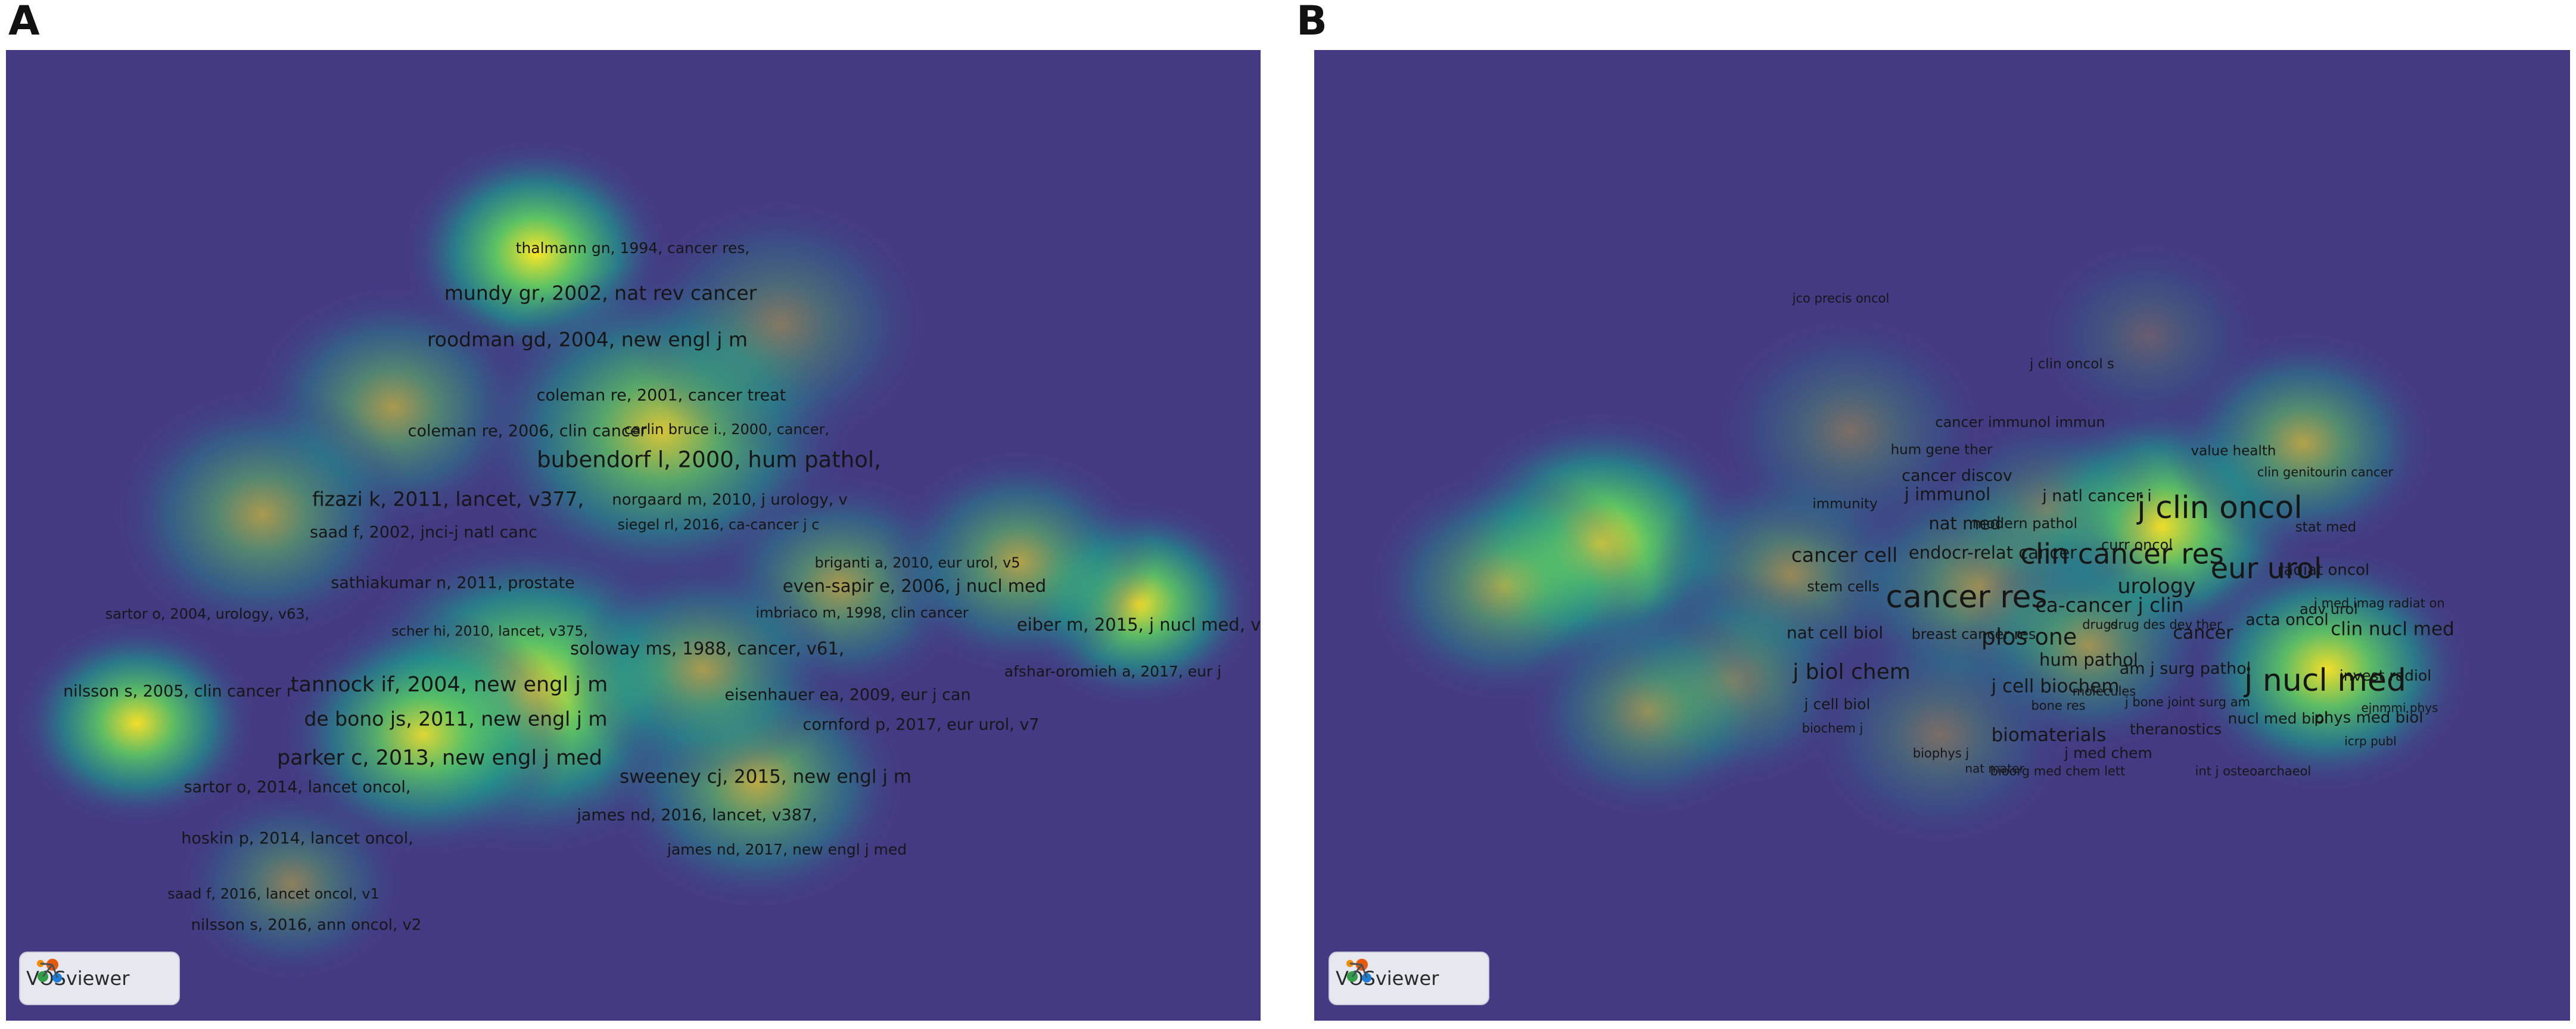  I want to click on map-label: plos one, so click(2029, 637).